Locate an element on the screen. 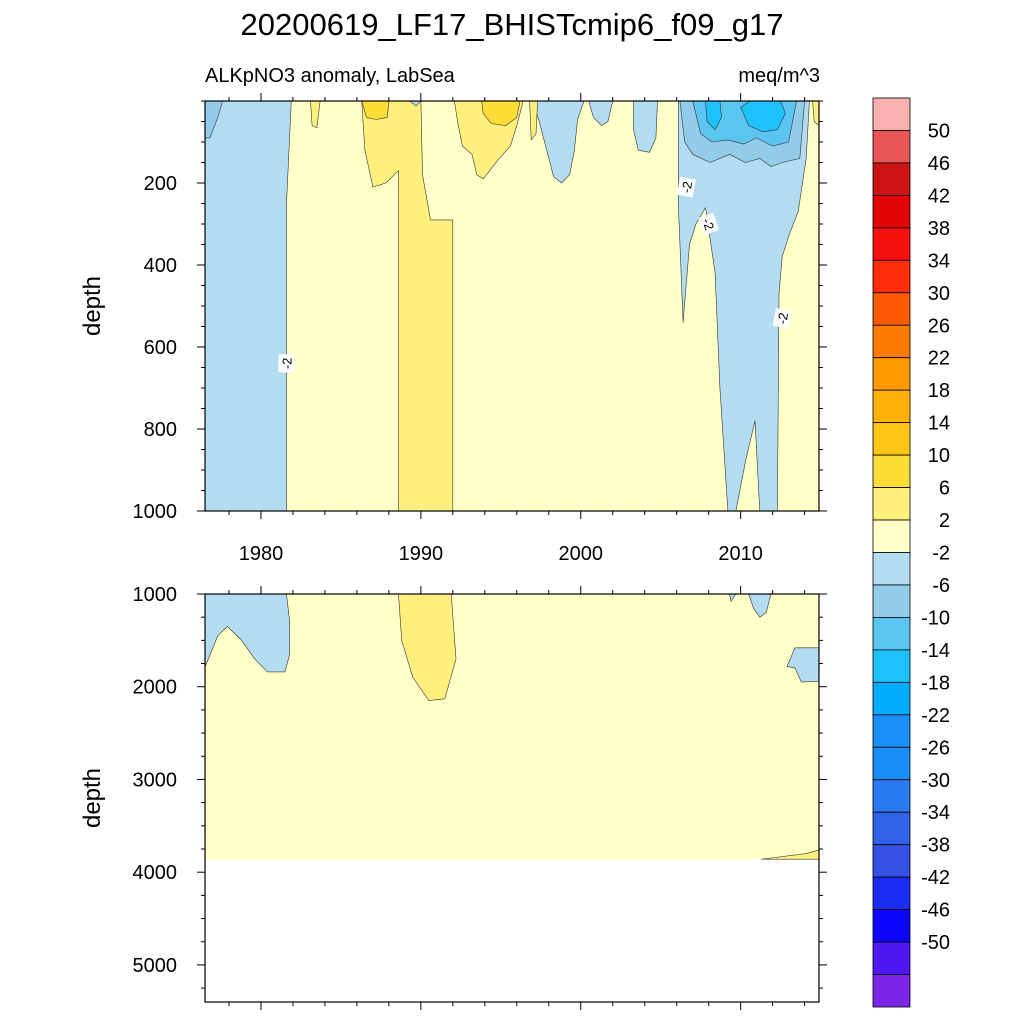 The height and width of the screenshot is (1024, 1024). x-tick-label: 2010 is located at coordinates (740, 554).